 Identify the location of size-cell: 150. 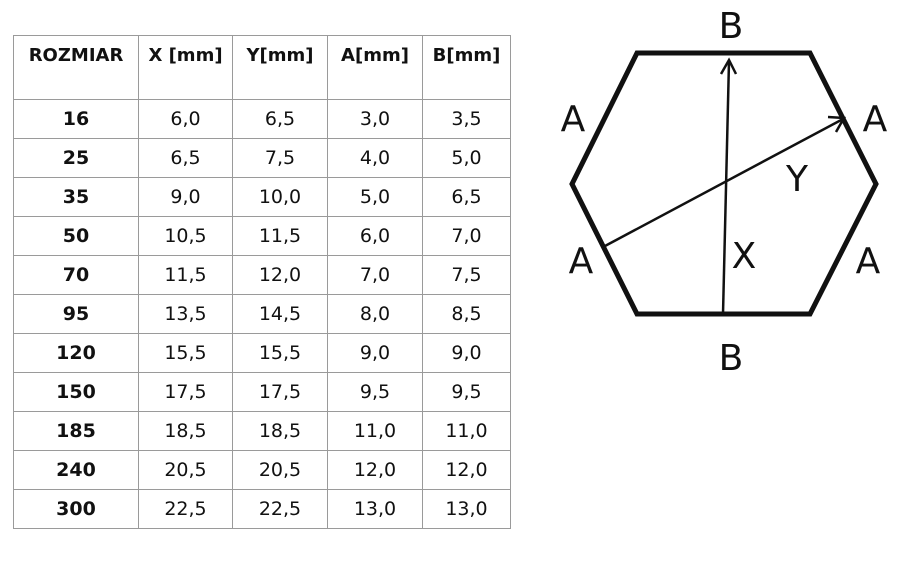
(76, 392).